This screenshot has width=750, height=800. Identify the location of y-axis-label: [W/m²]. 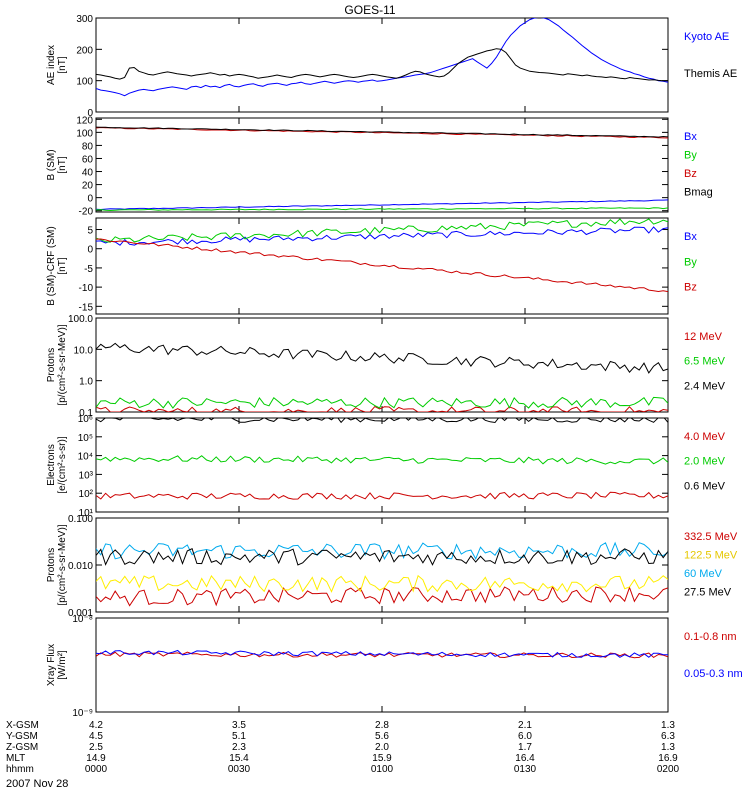
(62, 665).